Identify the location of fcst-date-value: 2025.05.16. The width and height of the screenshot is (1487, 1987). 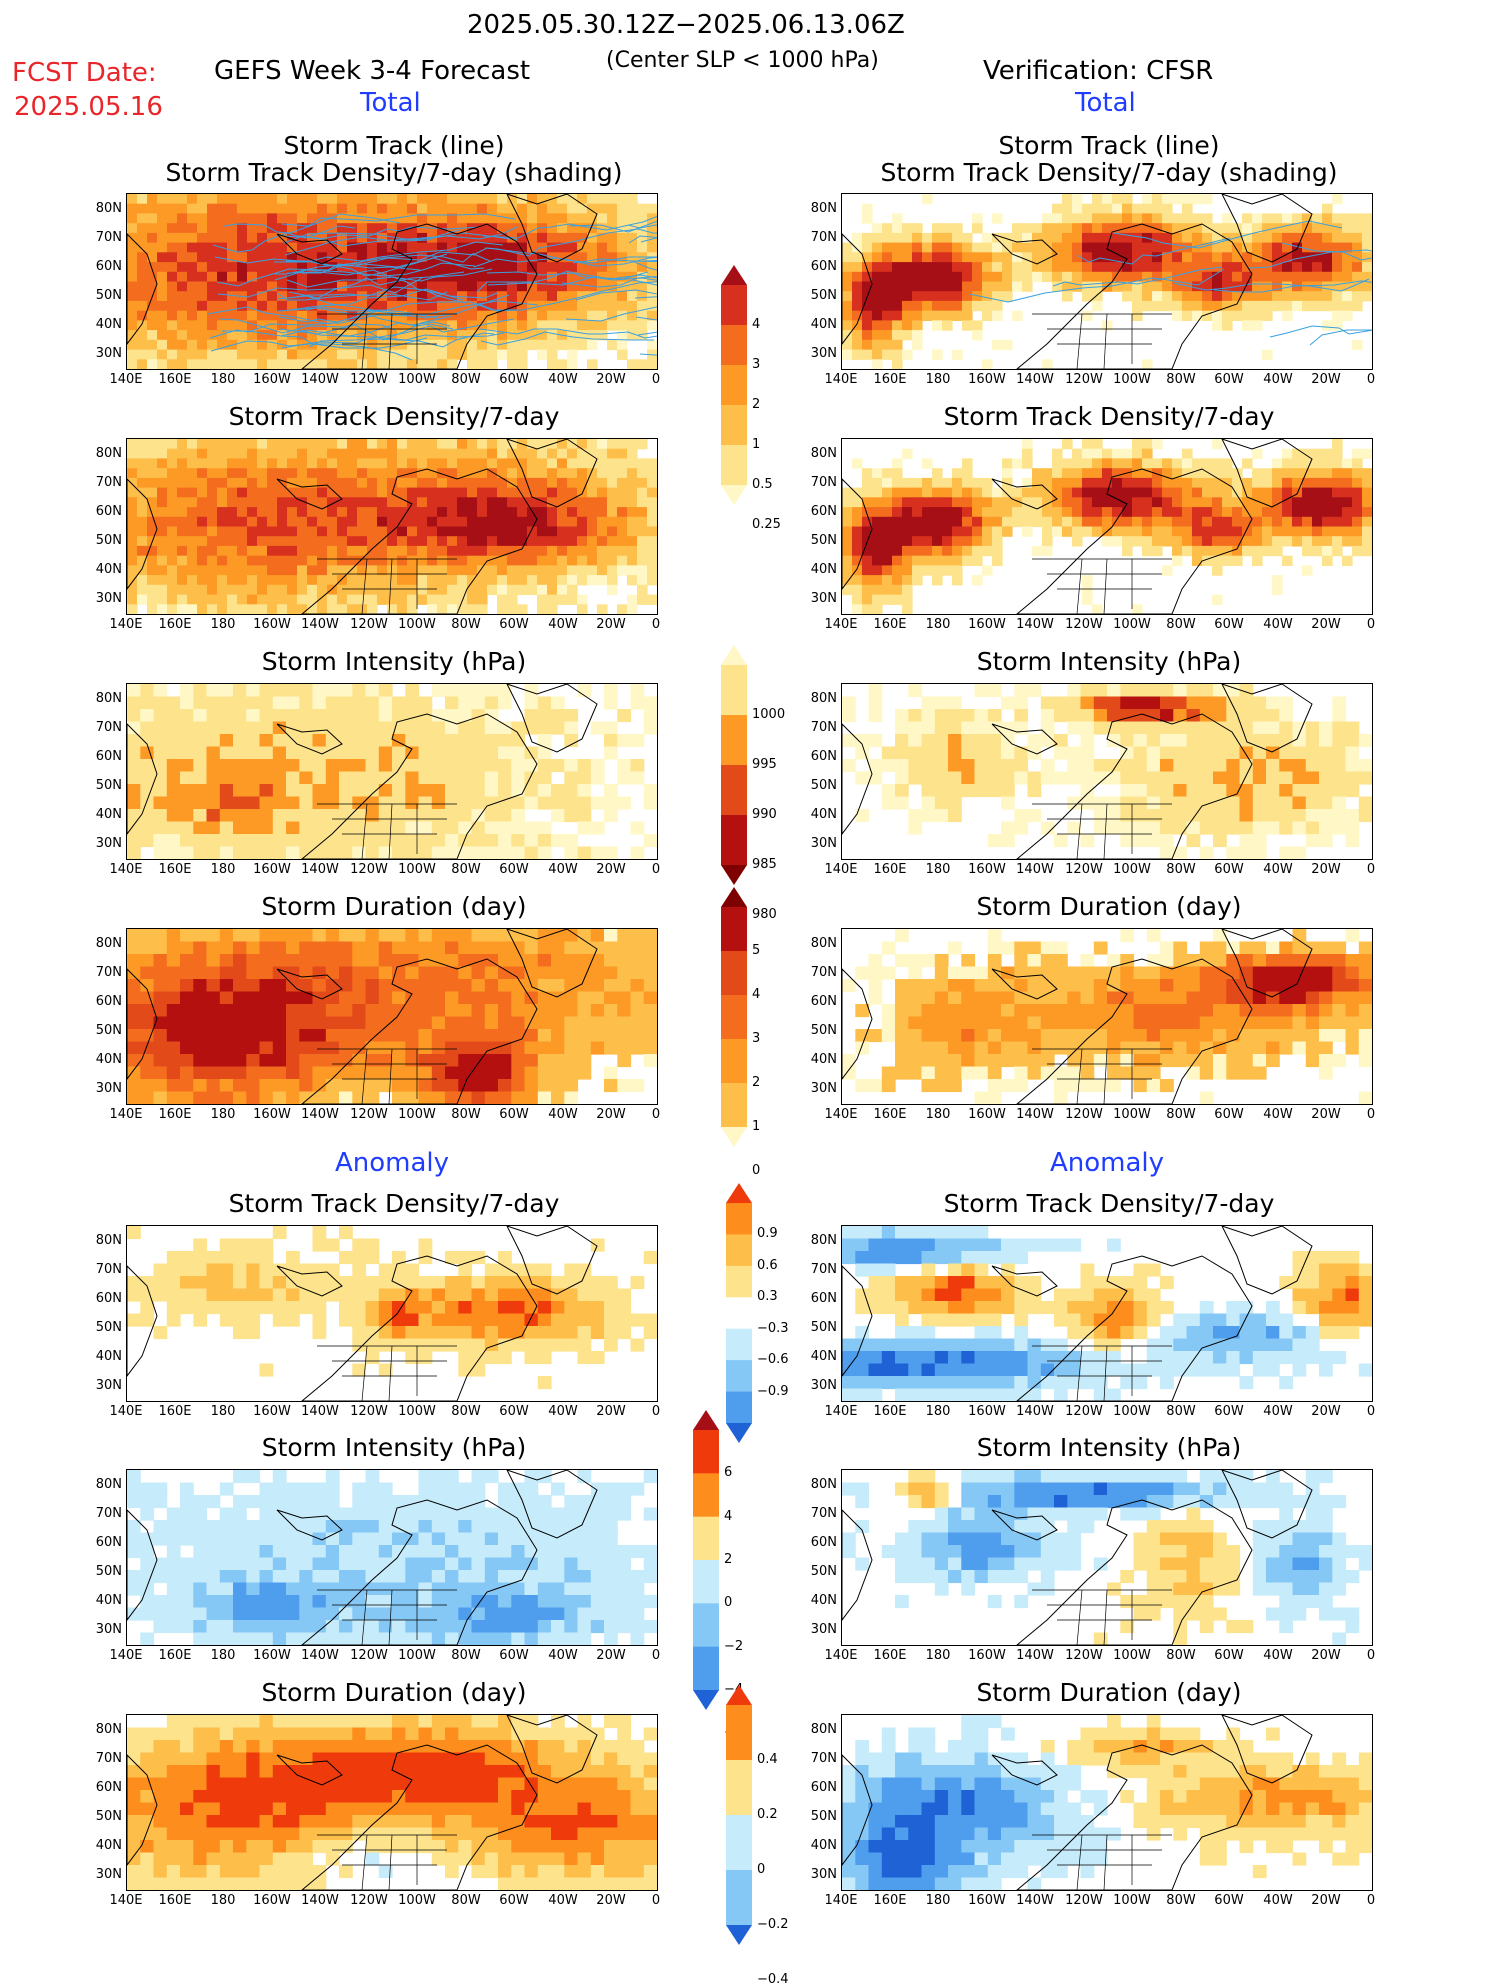
(88, 107).